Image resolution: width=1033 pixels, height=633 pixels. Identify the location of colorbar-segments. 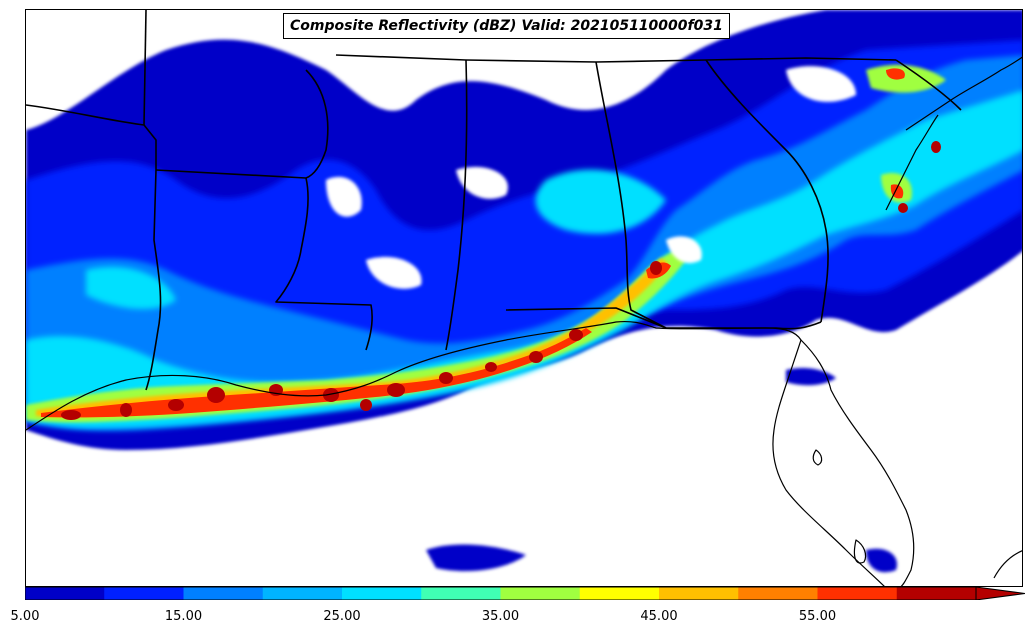
(501, 593).